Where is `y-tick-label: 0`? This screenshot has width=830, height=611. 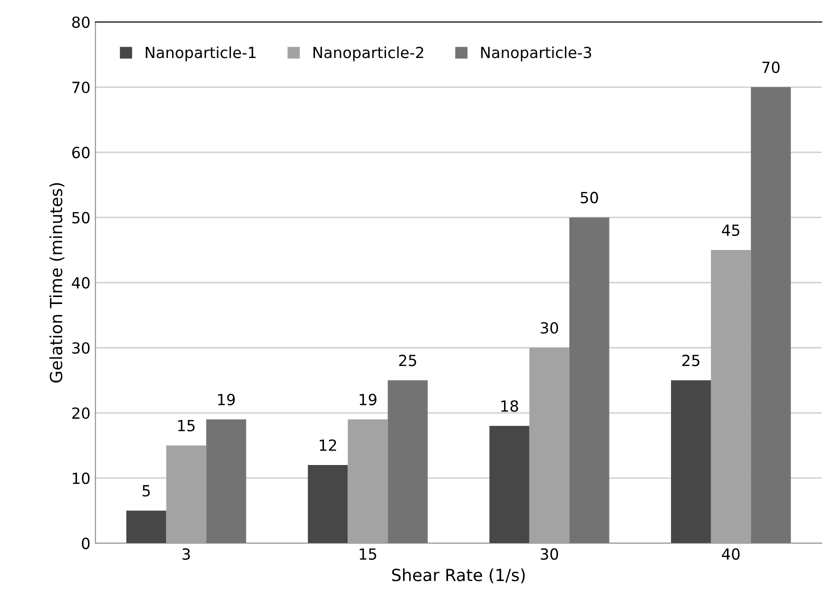
y-tick-label: 0 is located at coordinates (86, 544).